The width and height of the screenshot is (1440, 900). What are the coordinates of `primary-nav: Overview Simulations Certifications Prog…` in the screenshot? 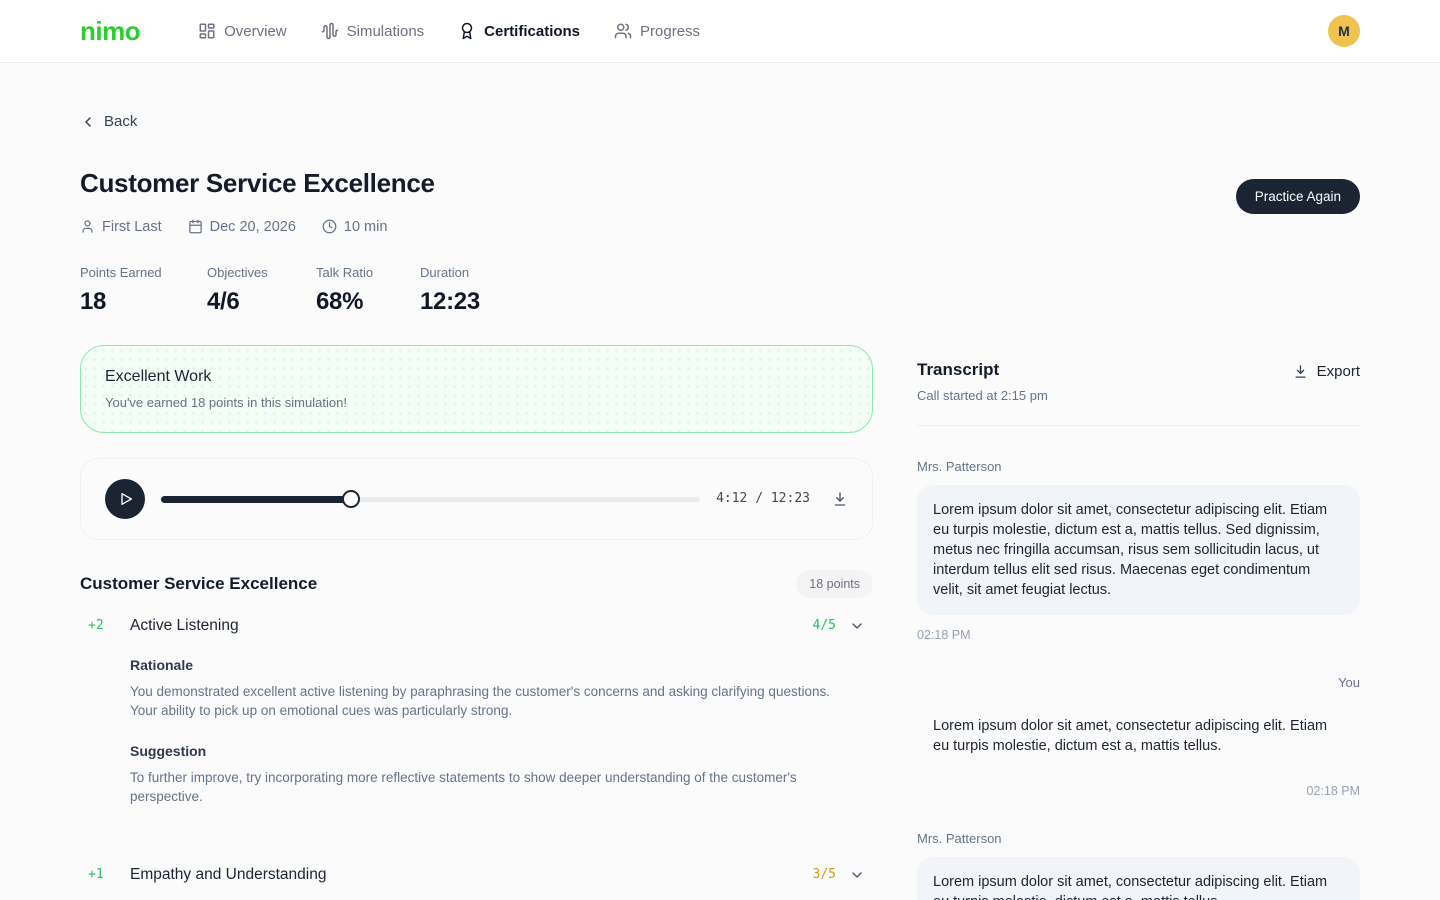 It's located at (763, 31).